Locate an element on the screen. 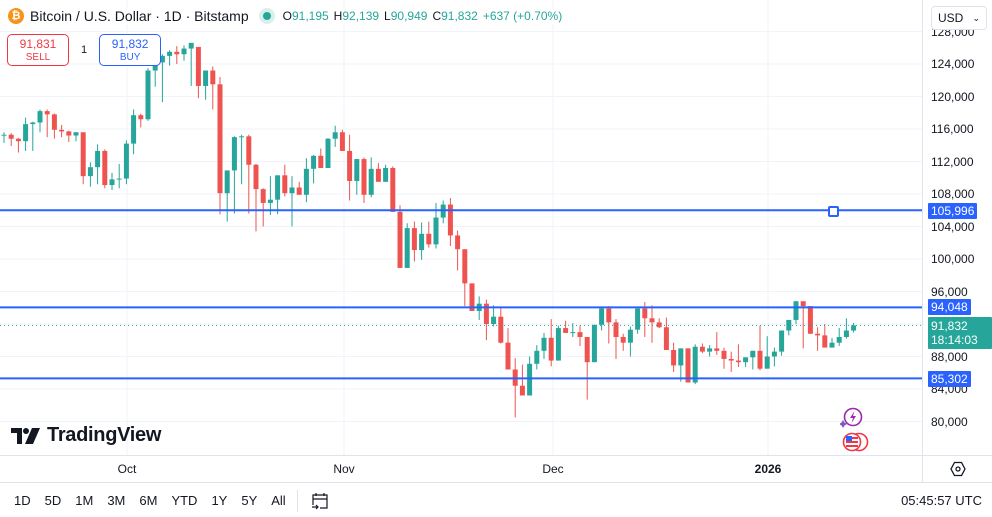 The height and width of the screenshot is (517, 992). market-status-icon is located at coordinates (266, 16).